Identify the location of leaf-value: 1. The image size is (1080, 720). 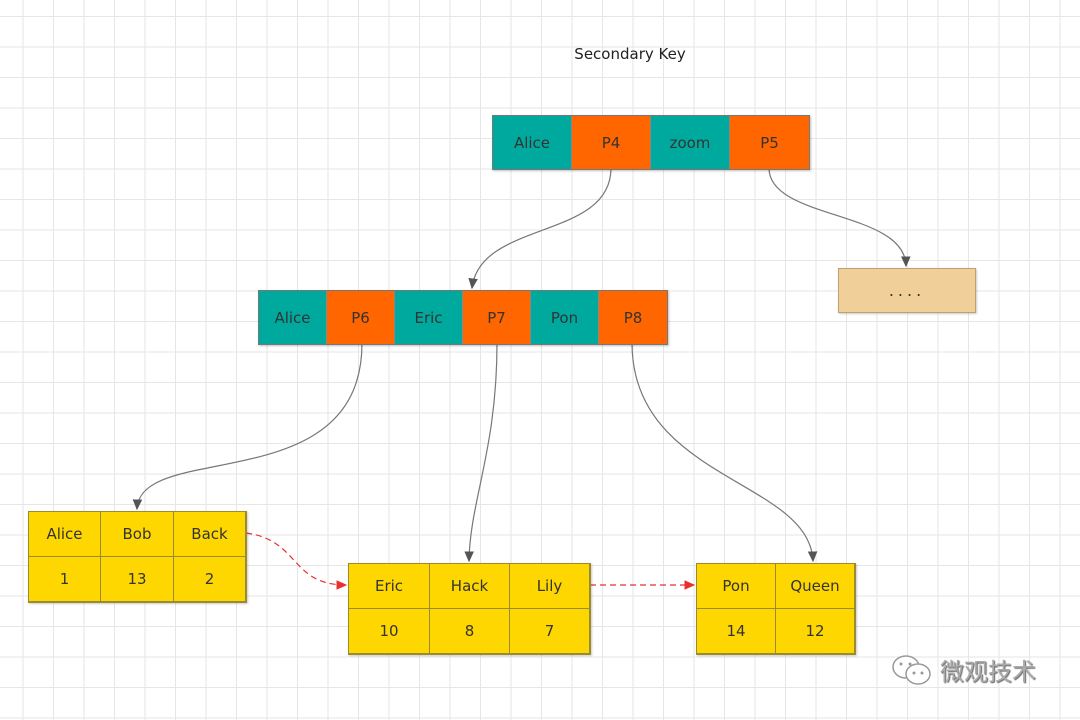
(65, 579).